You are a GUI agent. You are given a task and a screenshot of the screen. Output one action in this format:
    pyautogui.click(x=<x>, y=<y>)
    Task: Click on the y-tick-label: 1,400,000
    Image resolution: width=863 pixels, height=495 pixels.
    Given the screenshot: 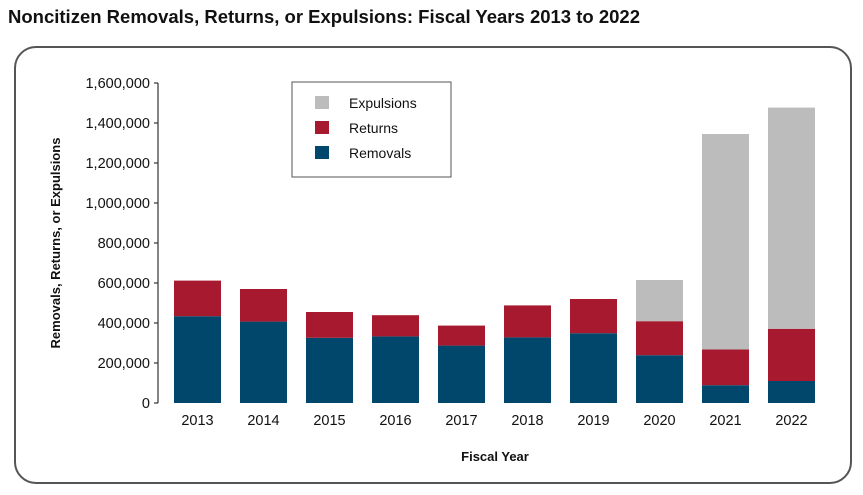 What is the action you would take?
    pyautogui.click(x=117, y=124)
    